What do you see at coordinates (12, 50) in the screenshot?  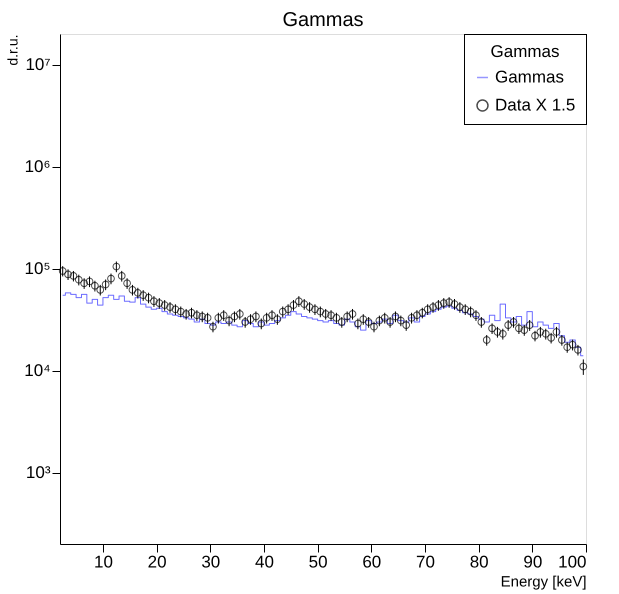 I see `y-axis-title: d.r.u.` at bounding box center [12, 50].